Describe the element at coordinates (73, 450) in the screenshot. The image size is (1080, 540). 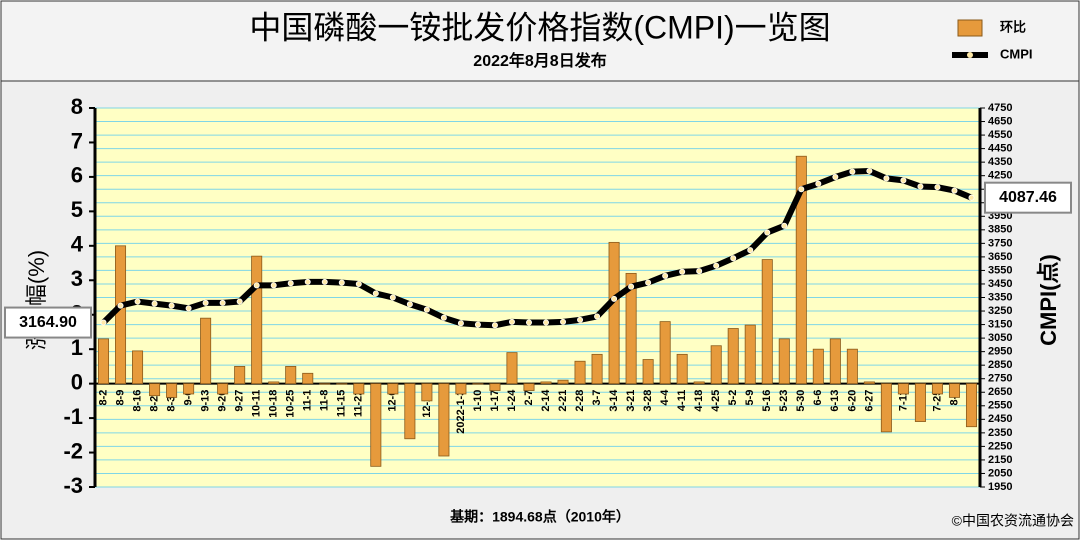
I see `y-tick-label: -2` at that location.